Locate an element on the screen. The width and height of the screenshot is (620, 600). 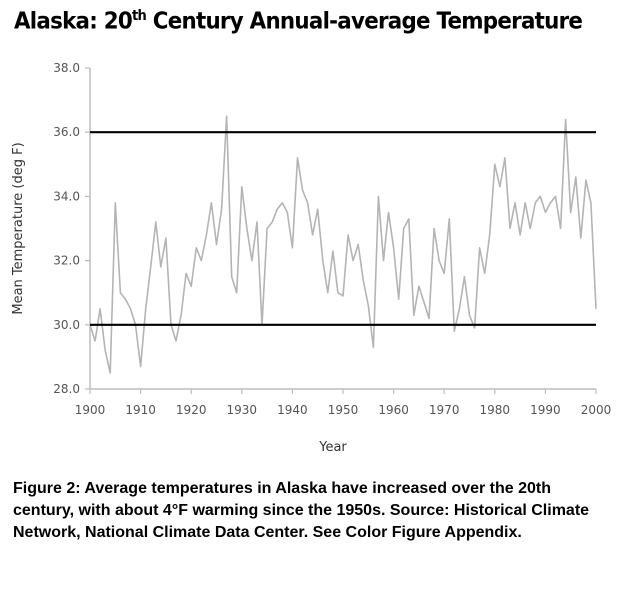
x-tick-label: 1910 is located at coordinates (140, 410).